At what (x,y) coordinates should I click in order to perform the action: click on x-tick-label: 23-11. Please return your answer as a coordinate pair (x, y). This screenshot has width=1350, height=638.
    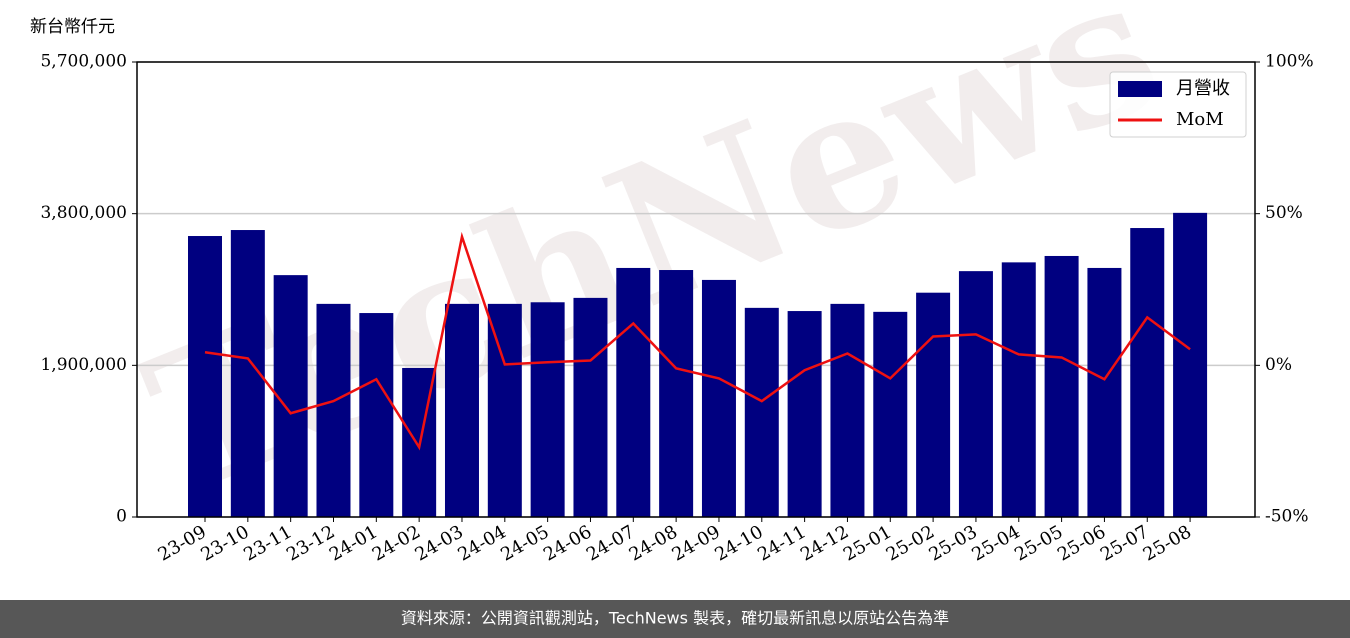
    Looking at the image, I should click on (267, 543).